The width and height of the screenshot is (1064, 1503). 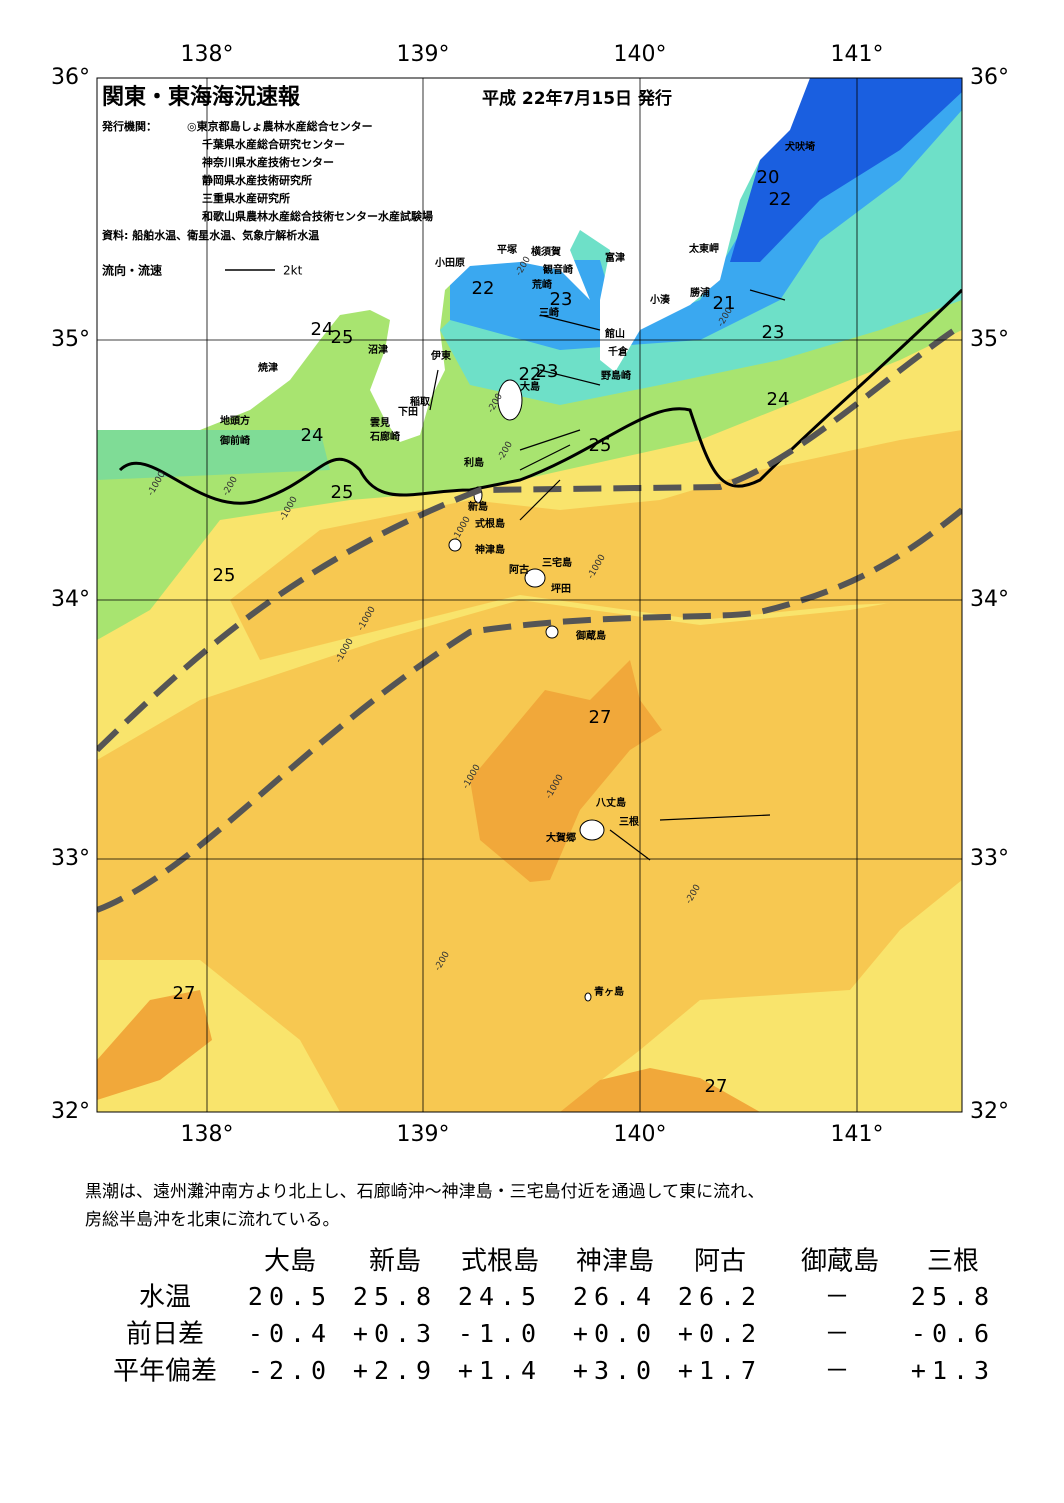 What do you see at coordinates (440, 355) in the screenshot?
I see `place-name: 伊東` at bounding box center [440, 355].